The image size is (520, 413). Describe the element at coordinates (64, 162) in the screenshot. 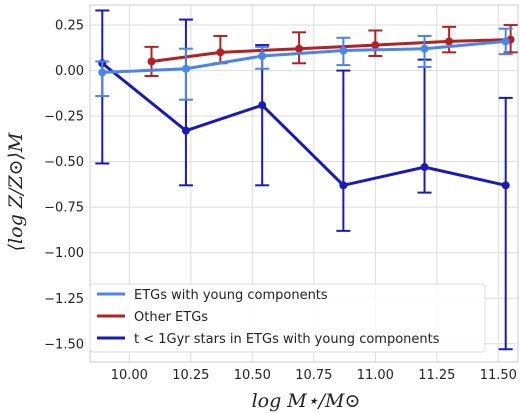

I see `y-tick-label: −0.50` at that location.